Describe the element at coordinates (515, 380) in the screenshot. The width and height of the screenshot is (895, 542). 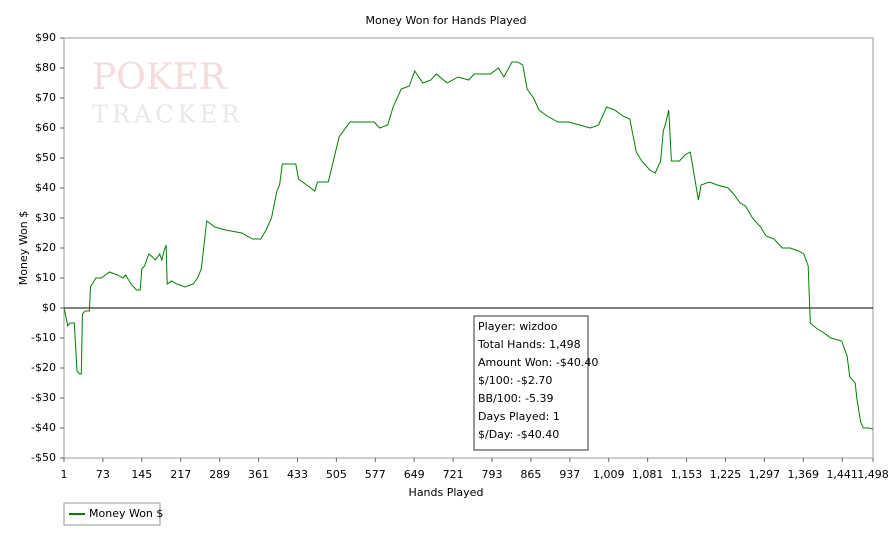
I see `info-text: $/100: -$2.70` at that location.